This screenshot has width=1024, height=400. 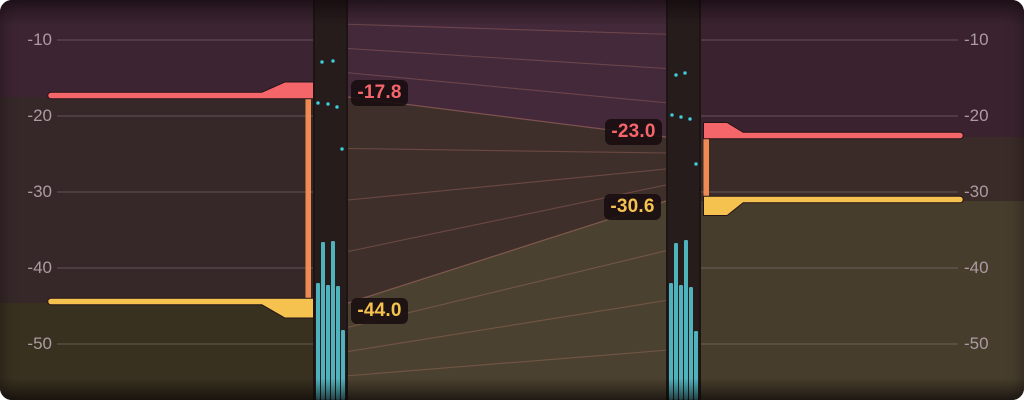 What do you see at coordinates (174, 351) in the screenshot?
I see `zone-left-below` at bounding box center [174, 351].